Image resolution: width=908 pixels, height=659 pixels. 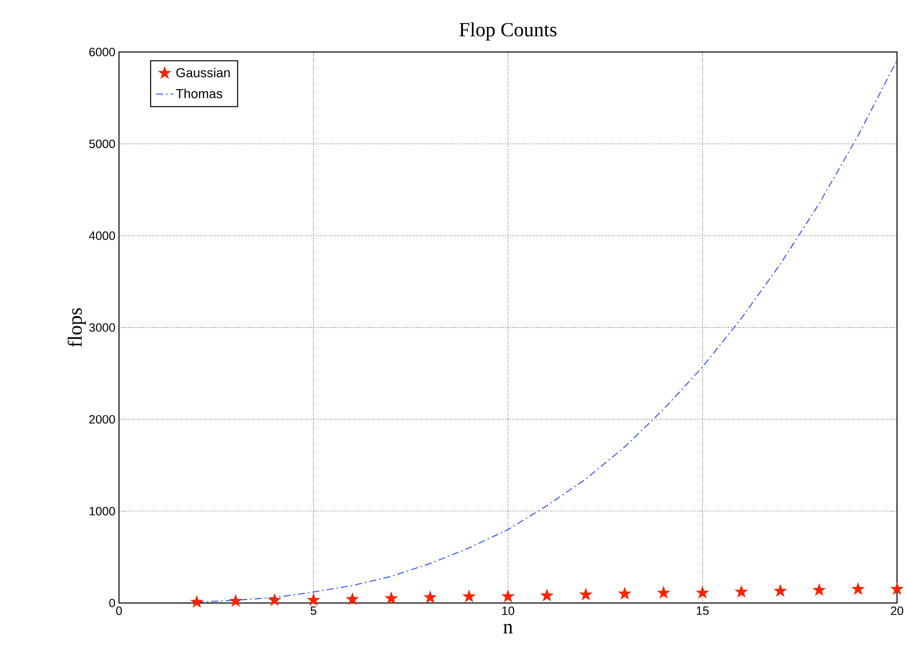 What do you see at coordinates (77, 327) in the screenshot?
I see `y-axis-title: flops` at bounding box center [77, 327].